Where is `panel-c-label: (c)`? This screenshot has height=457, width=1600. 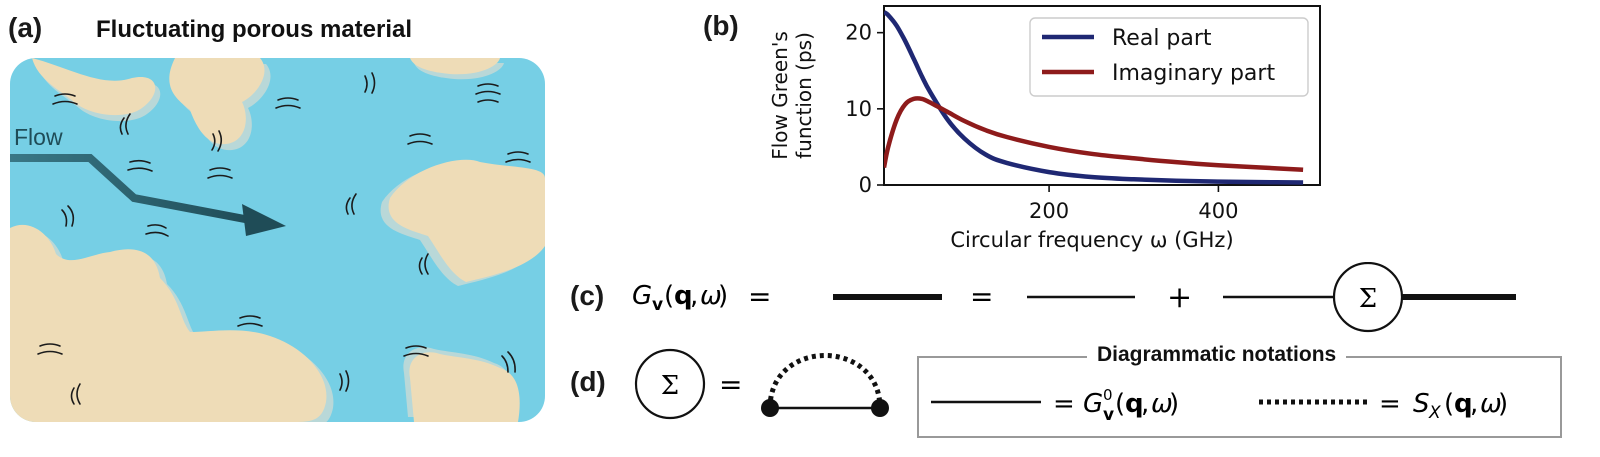 panel-c-label: (c) is located at coordinates (587, 295).